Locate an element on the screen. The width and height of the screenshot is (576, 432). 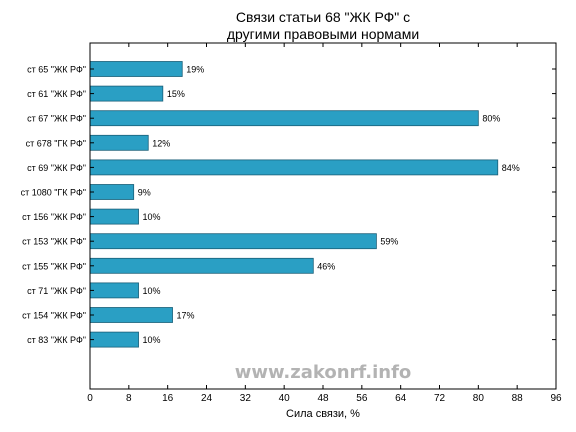
x-tick-label: 40 is located at coordinates (285, 398).